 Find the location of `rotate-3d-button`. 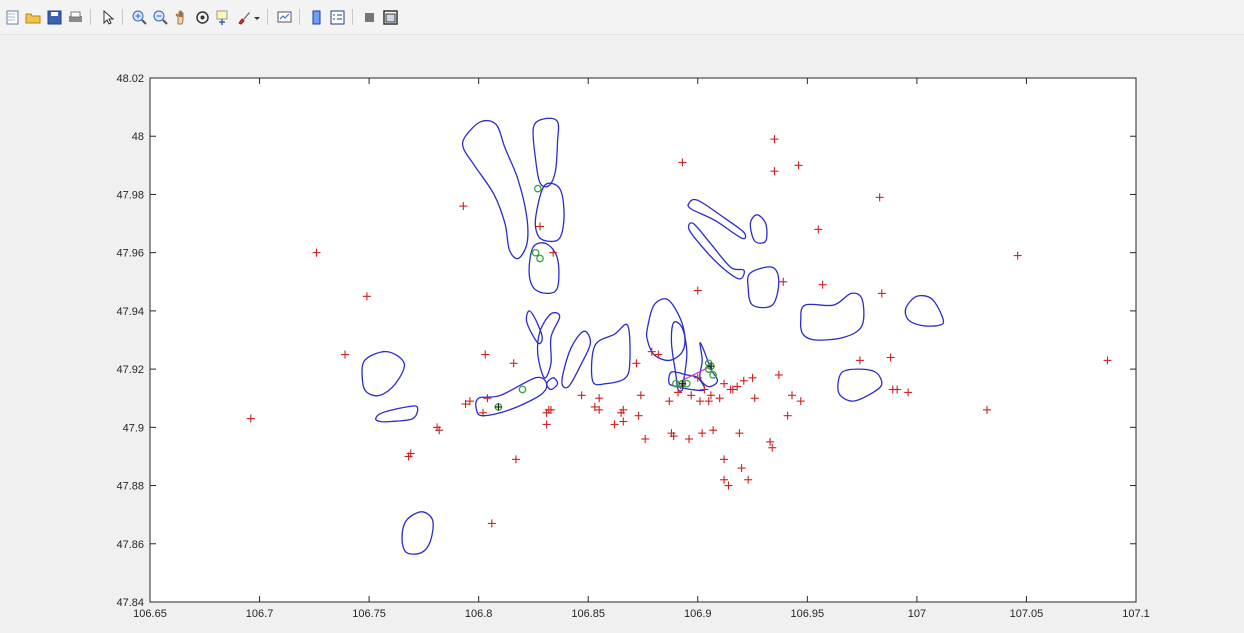

rotate-3d-button is located at coordinates (202, 17).